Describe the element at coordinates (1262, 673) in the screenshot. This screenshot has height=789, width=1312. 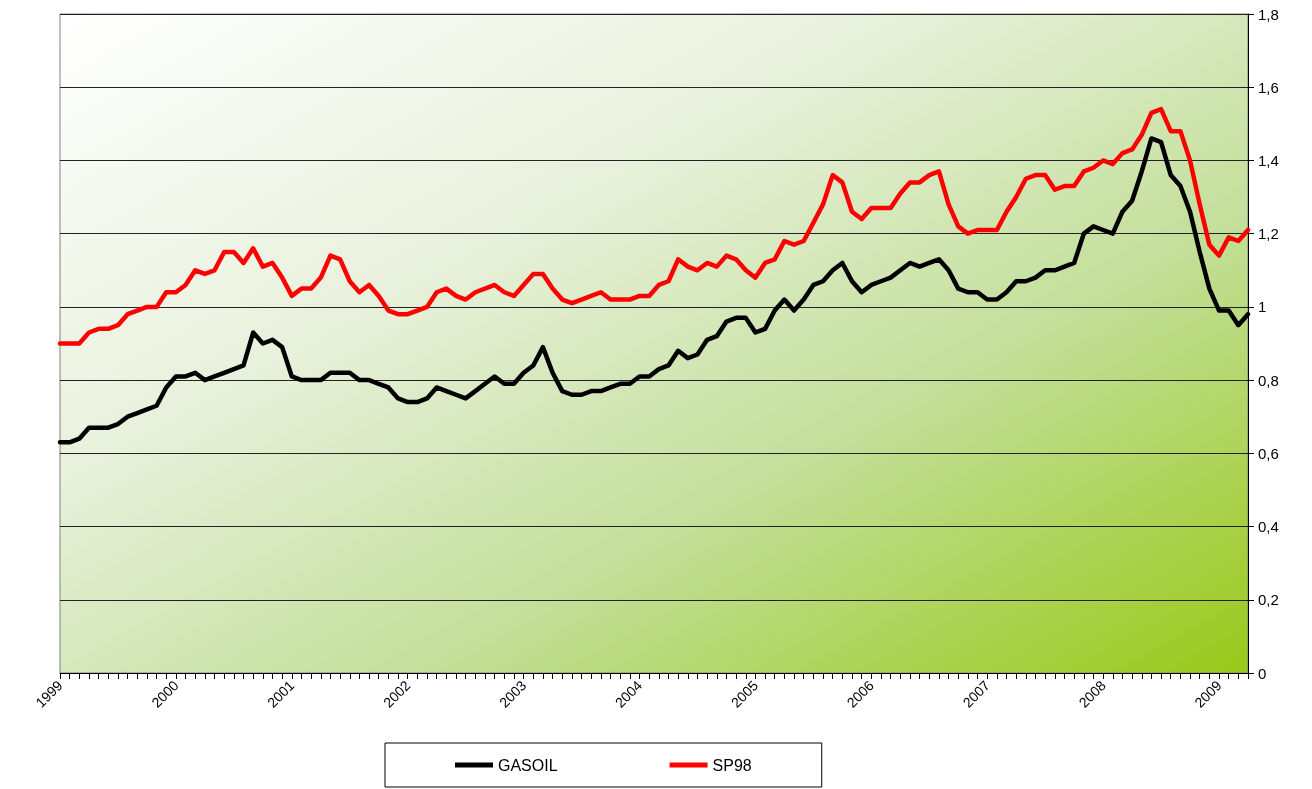
I see `y-tick-label: 0` at that location.